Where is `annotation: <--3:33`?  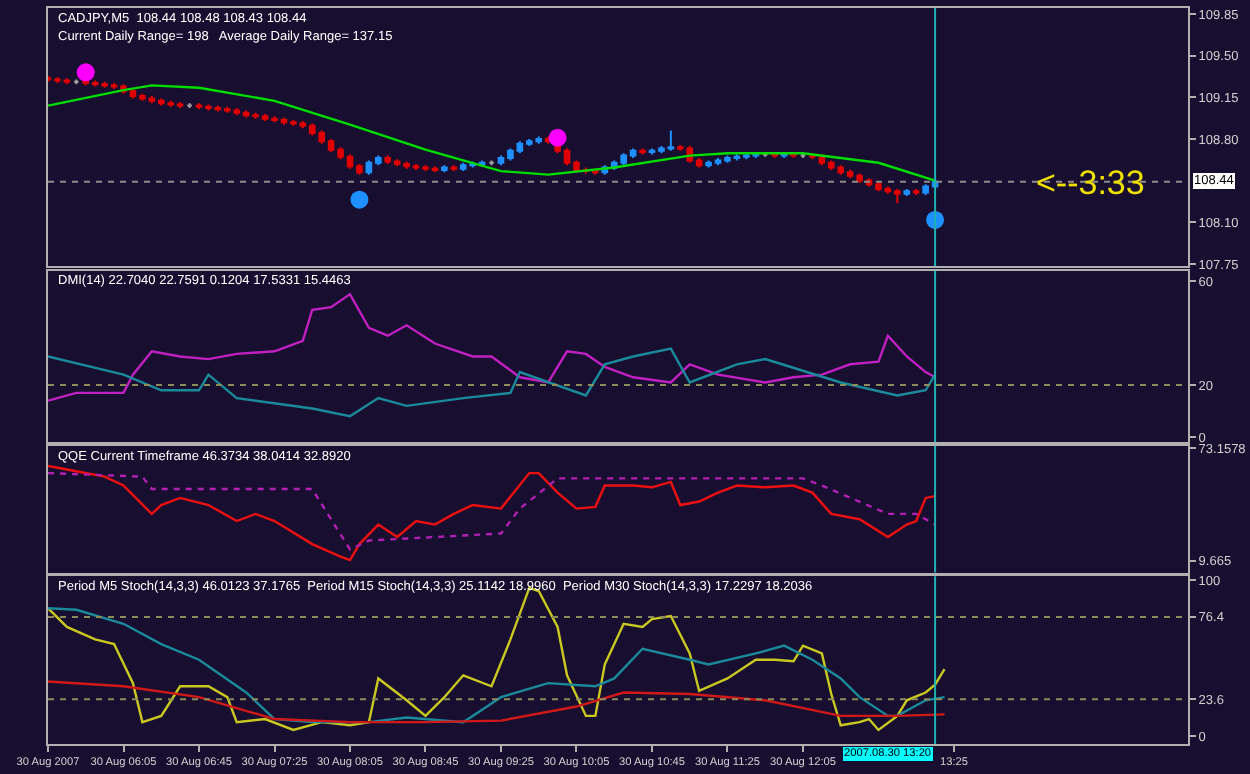
annotation: <--3:33 is located at coordinates (1090, 183).